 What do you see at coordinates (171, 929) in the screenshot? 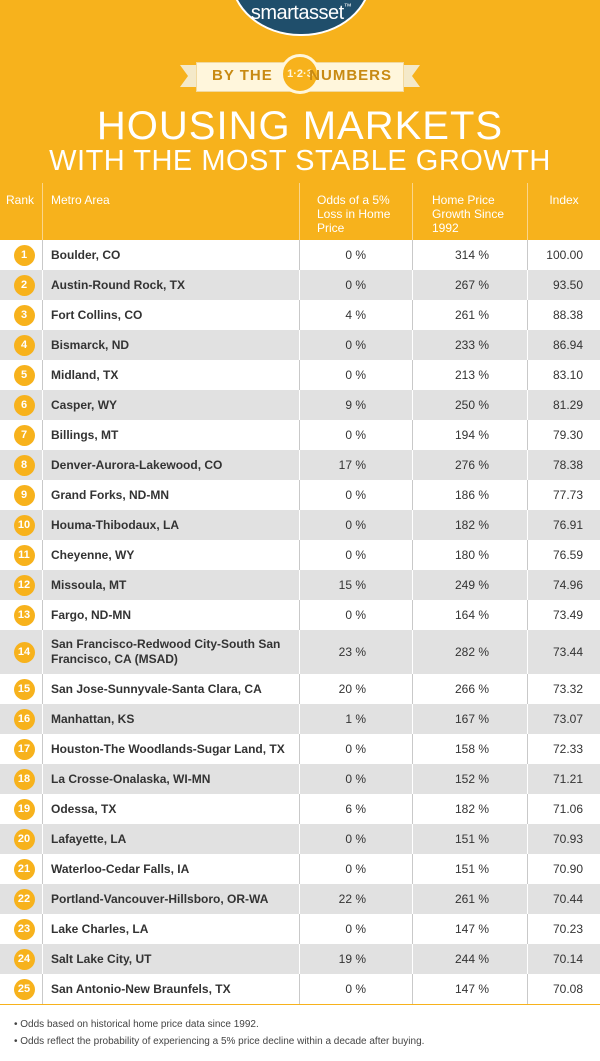
I see `metro-area-cell: Lake Charles, LA` at bounding box center [171, 929].